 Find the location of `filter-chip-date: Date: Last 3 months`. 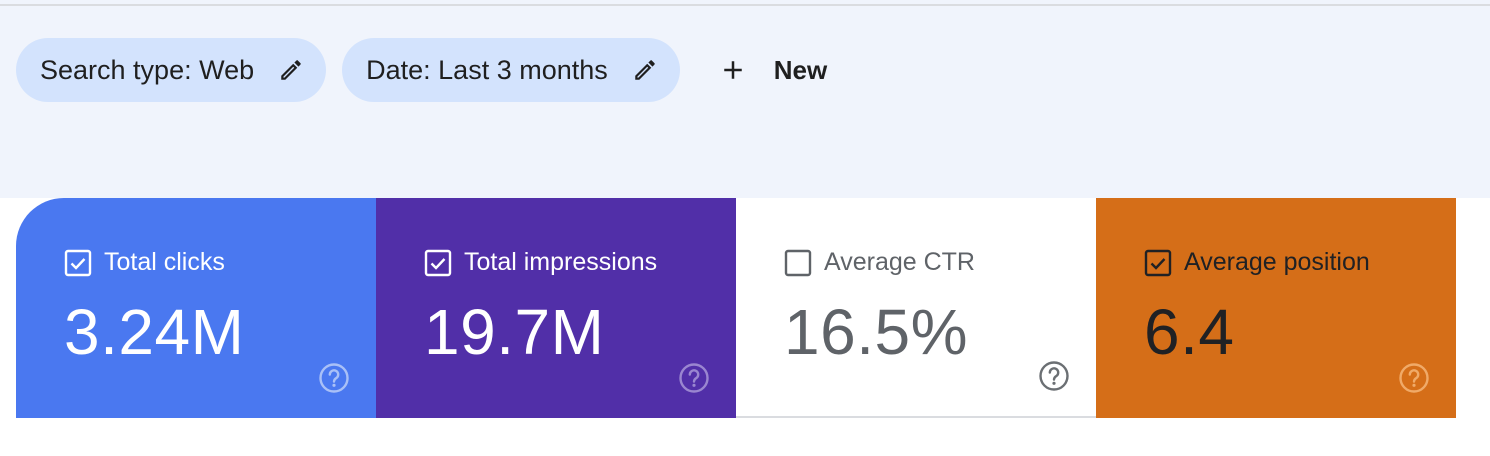

filter-chip-date: Date: Last 3 months is located at coordinates (511, 70).